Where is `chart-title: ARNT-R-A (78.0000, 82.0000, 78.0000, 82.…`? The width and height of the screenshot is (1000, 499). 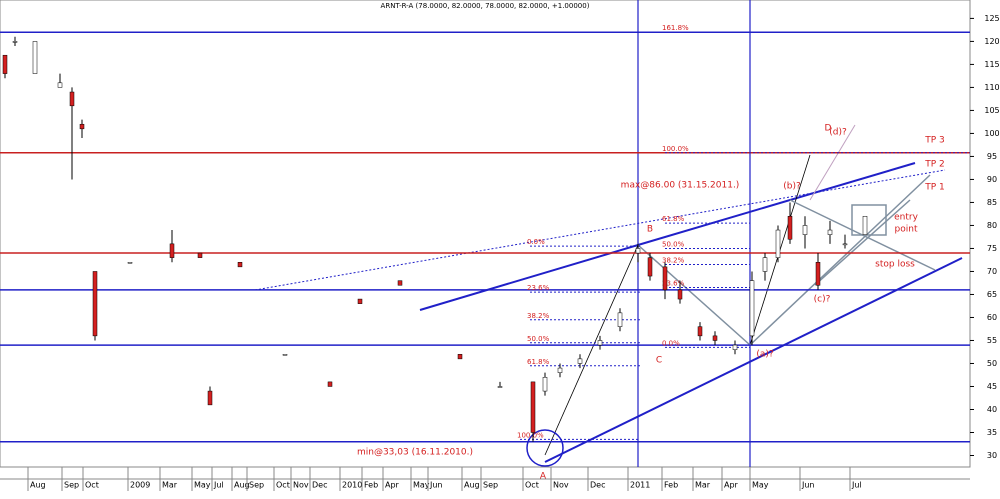
chart-title: ARNT-R-A (78.0000, 82.0000, 78.0000, 82.… is located at coordinates (485, 6).